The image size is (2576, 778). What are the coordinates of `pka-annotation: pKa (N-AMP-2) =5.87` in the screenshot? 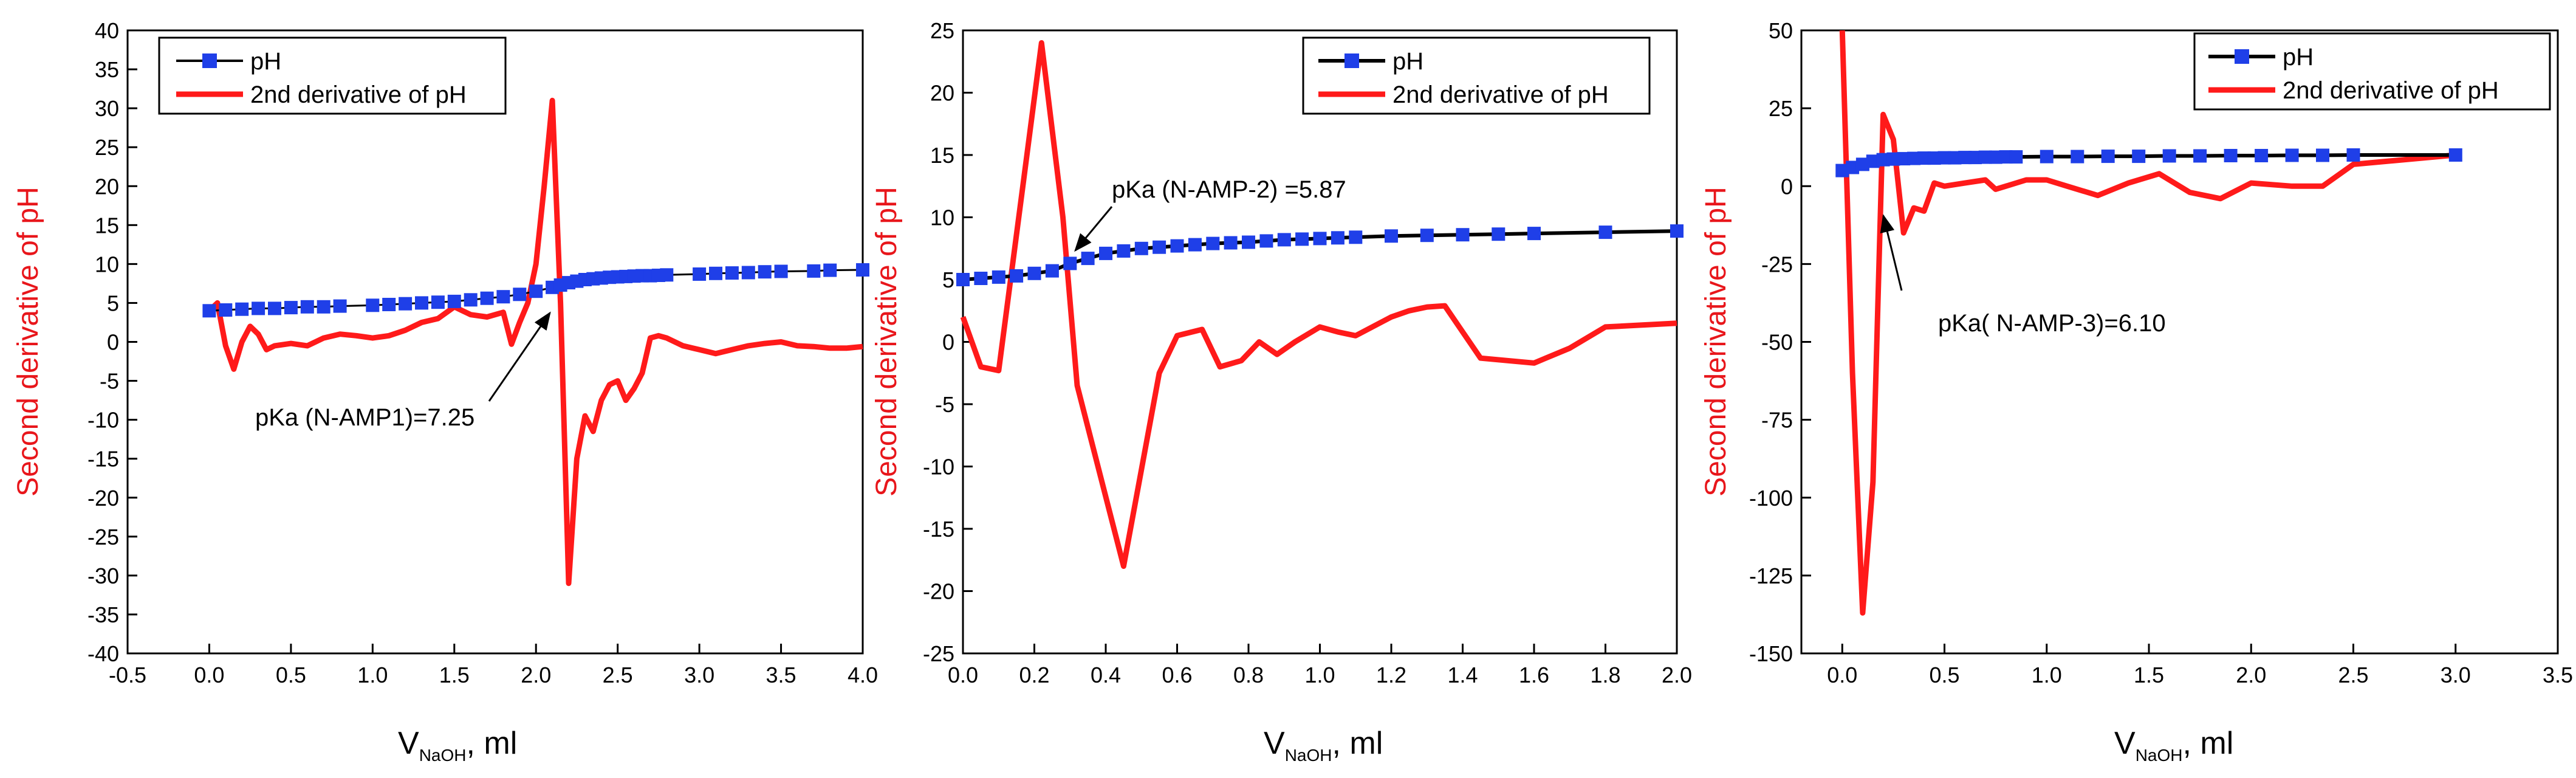 It's located at (1229, 189).